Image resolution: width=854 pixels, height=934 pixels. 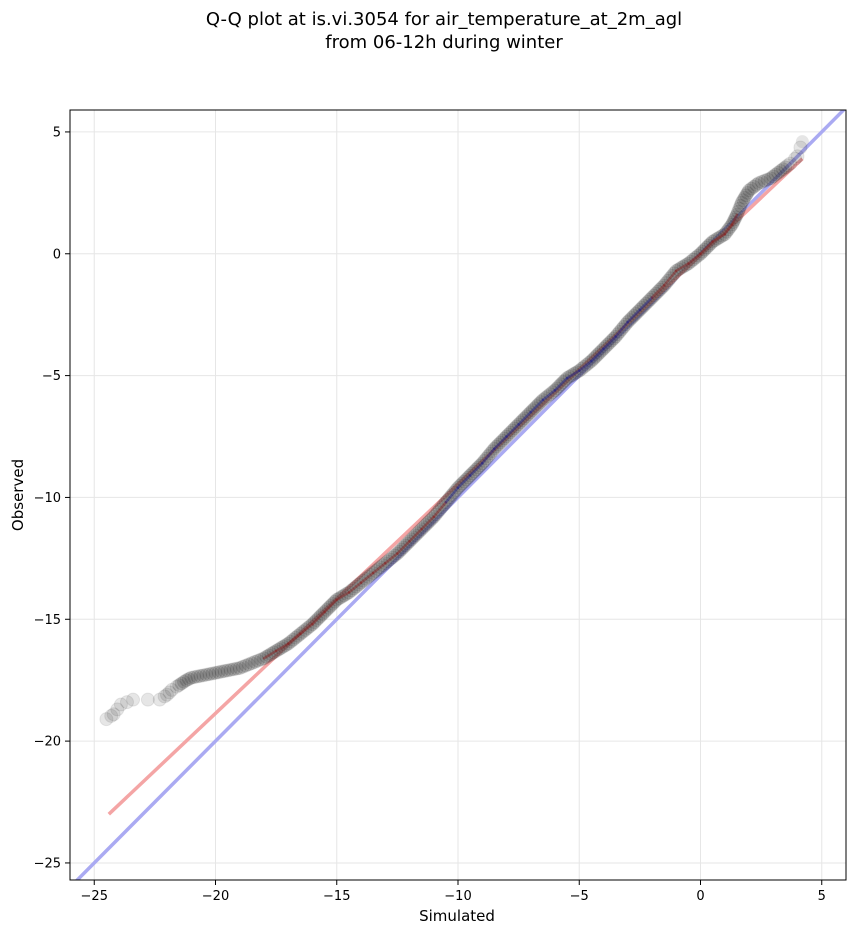 What do you see at coordinates (453, 892) in the screenshot?
I see `x-ticks: −25 −20 −15 −10 −5 0 5` at bounding box center [453, 892].